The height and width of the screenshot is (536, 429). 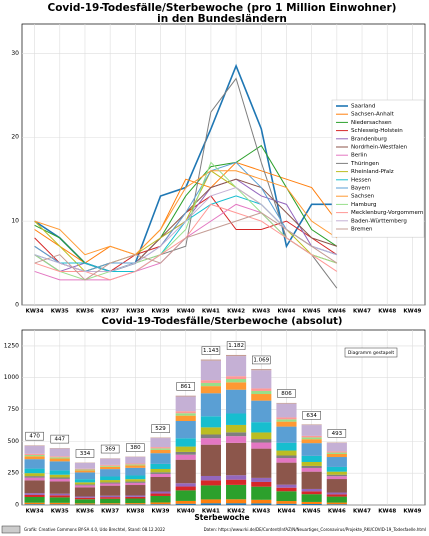 I want to click on x-tick-label: KW42, so click(x=236, y=312).